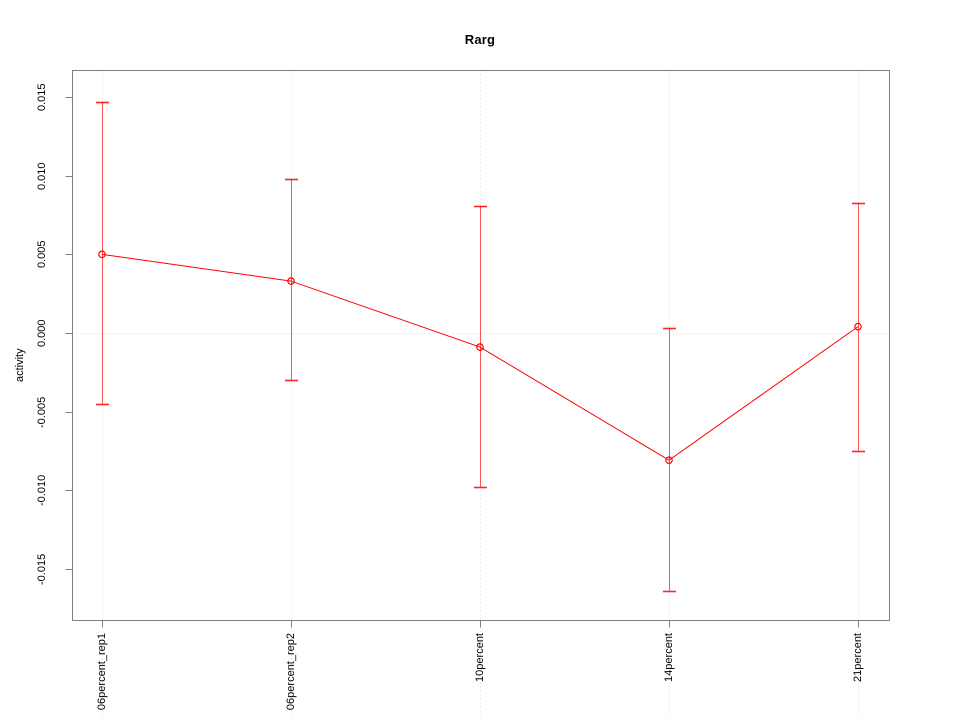 The image size is (960, 720). I want to click on y-tick-label: -0.010, so click(42, 490).